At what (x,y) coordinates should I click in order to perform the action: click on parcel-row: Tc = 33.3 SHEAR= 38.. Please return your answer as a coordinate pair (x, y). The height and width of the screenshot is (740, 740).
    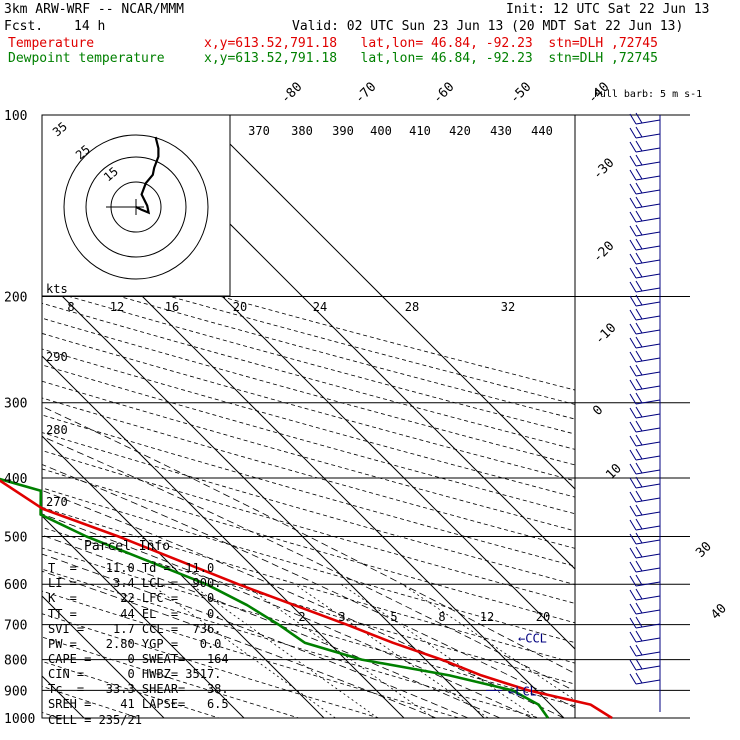
    Looking at the image, I should click on (138, 689).